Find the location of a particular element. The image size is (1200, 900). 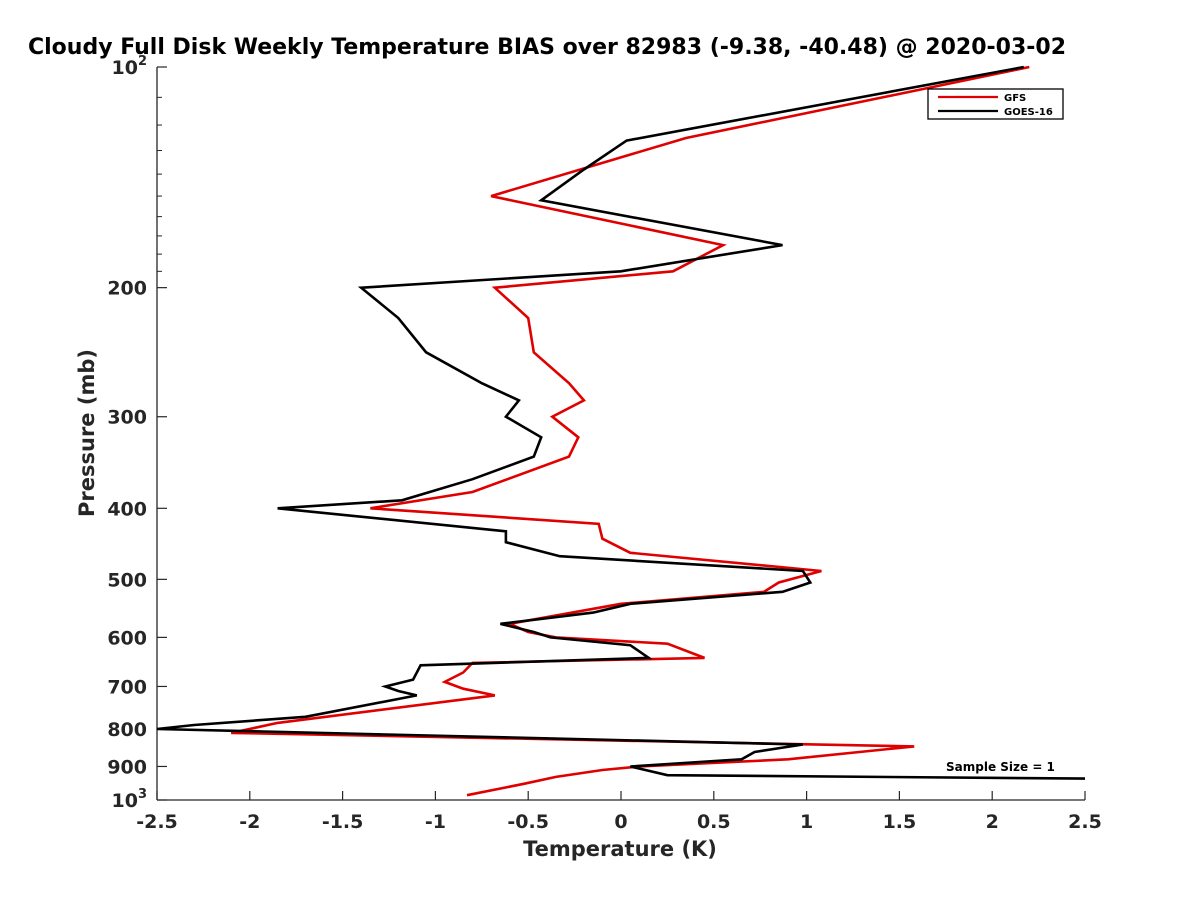

x-tick-label: 1.5 is located at coordinates (900, 822).